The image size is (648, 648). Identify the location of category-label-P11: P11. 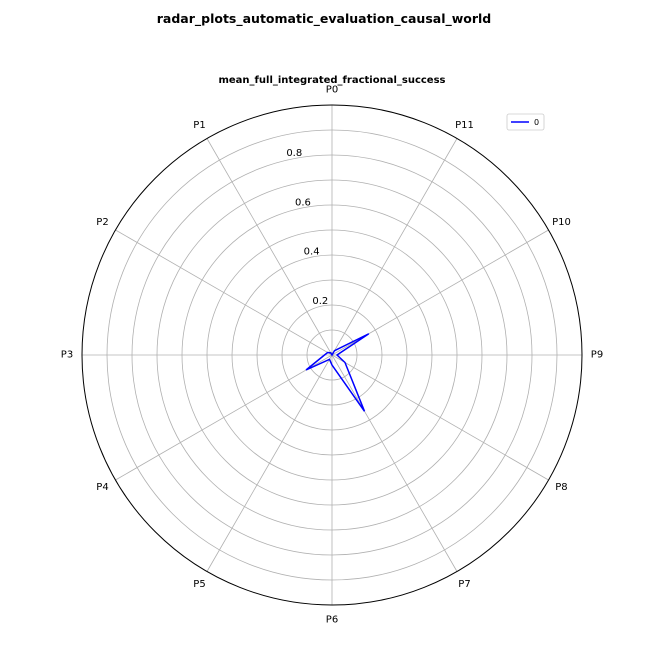
(464, 125).